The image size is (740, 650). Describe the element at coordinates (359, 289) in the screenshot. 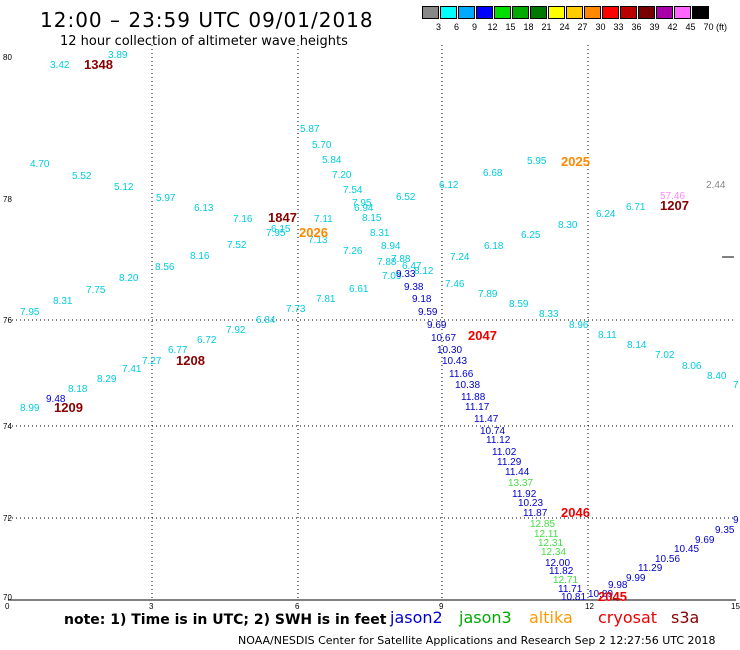

I see `wave-height-reading: 6.61` at that location.